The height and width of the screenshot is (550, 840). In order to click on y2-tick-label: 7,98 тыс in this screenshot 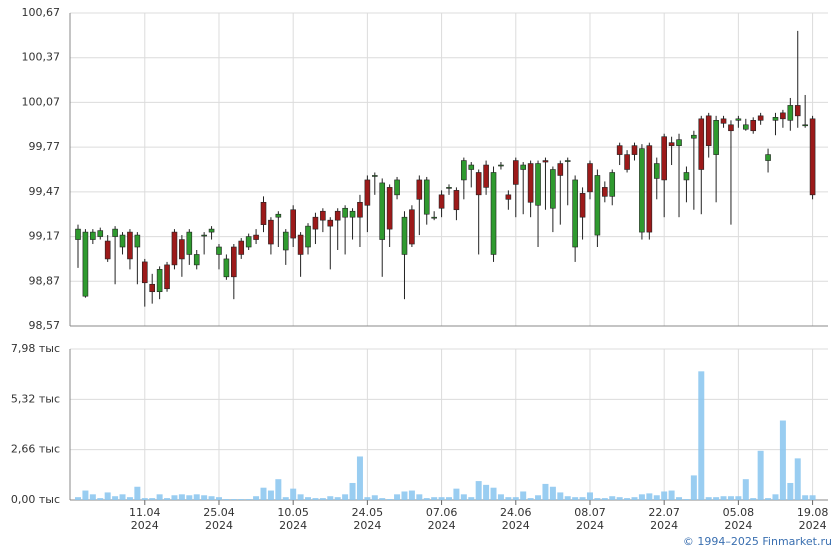, I will do `click(35, 348)`.